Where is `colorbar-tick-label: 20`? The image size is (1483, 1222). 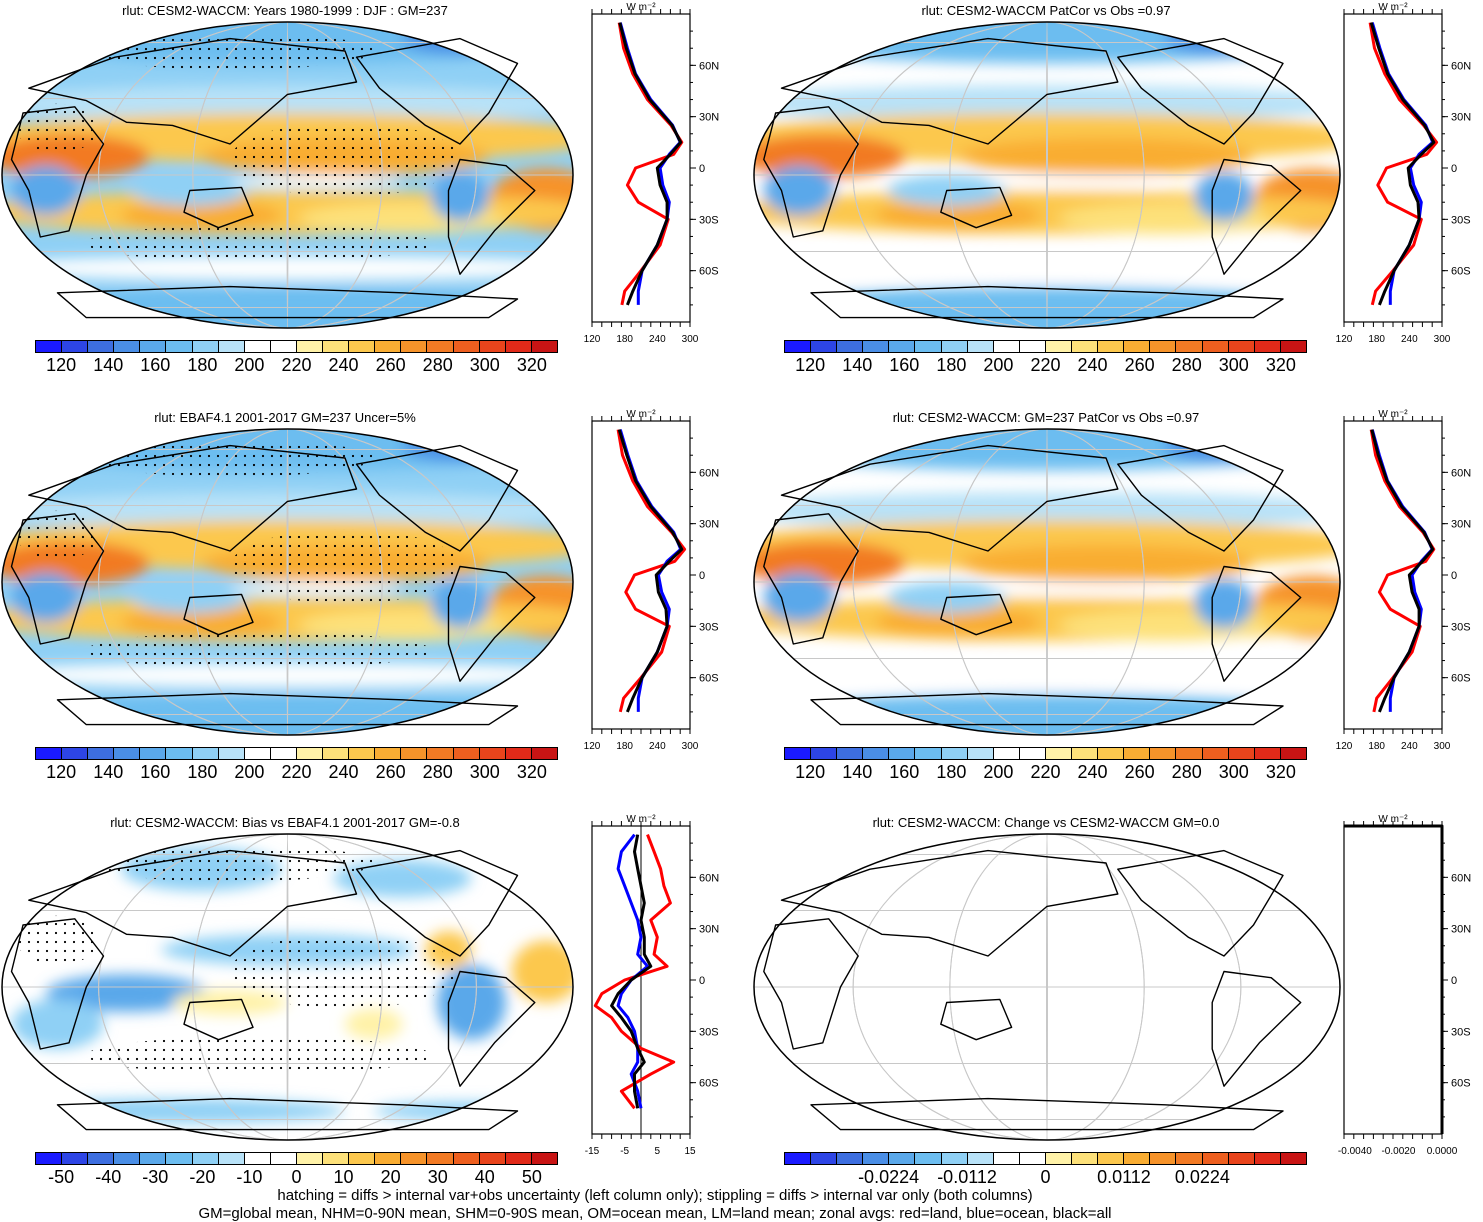
colorbar-tick-label: 20 is located at coordinates (390, 1177).